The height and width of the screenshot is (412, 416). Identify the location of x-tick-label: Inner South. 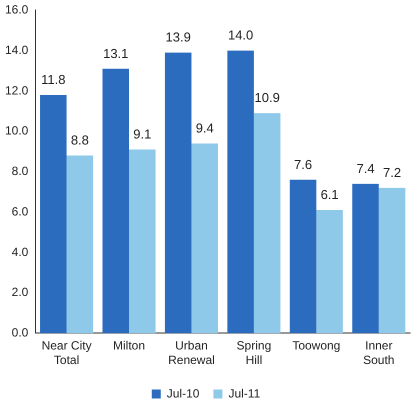
(378, 353).